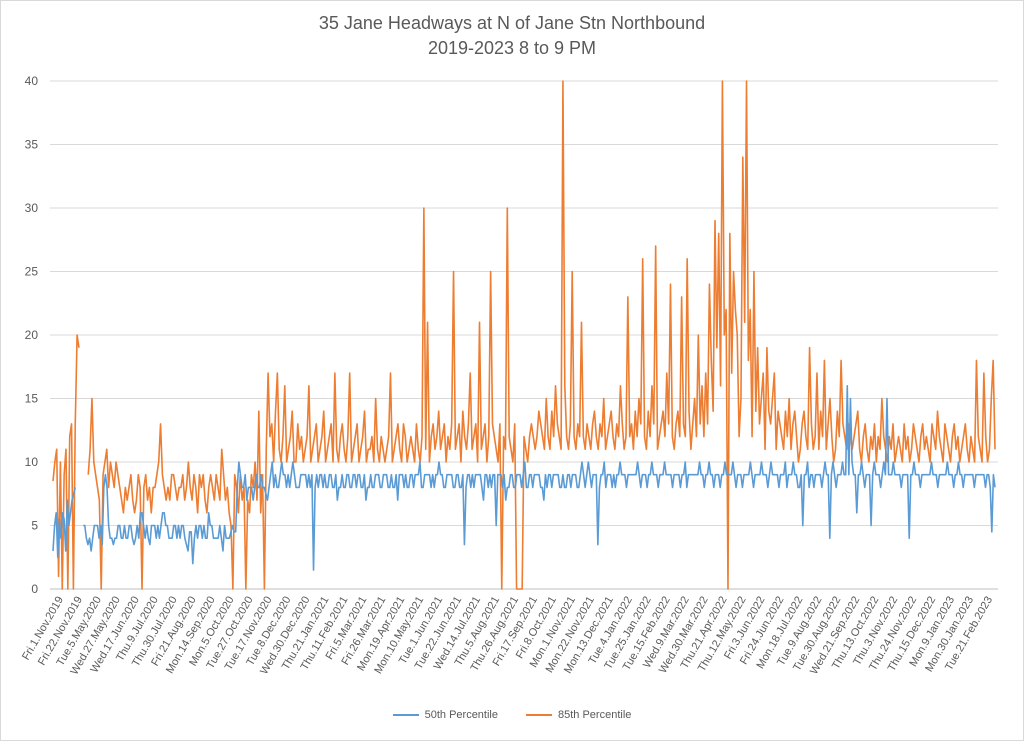  What do you see at coordinates (461, 715) in the screenshot?
I see `legend-label-50th: 50th Percentile` at bounding box center [461, 715].